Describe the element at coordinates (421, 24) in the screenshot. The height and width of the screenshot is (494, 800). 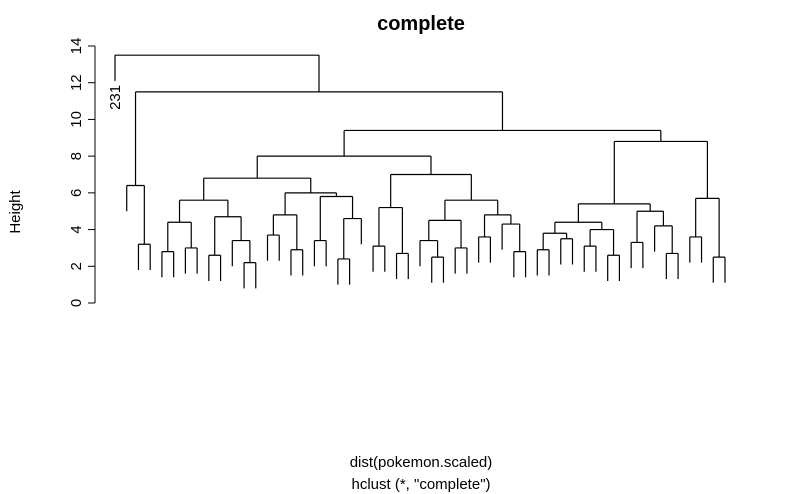
I see `chart-title: complete` at that location.